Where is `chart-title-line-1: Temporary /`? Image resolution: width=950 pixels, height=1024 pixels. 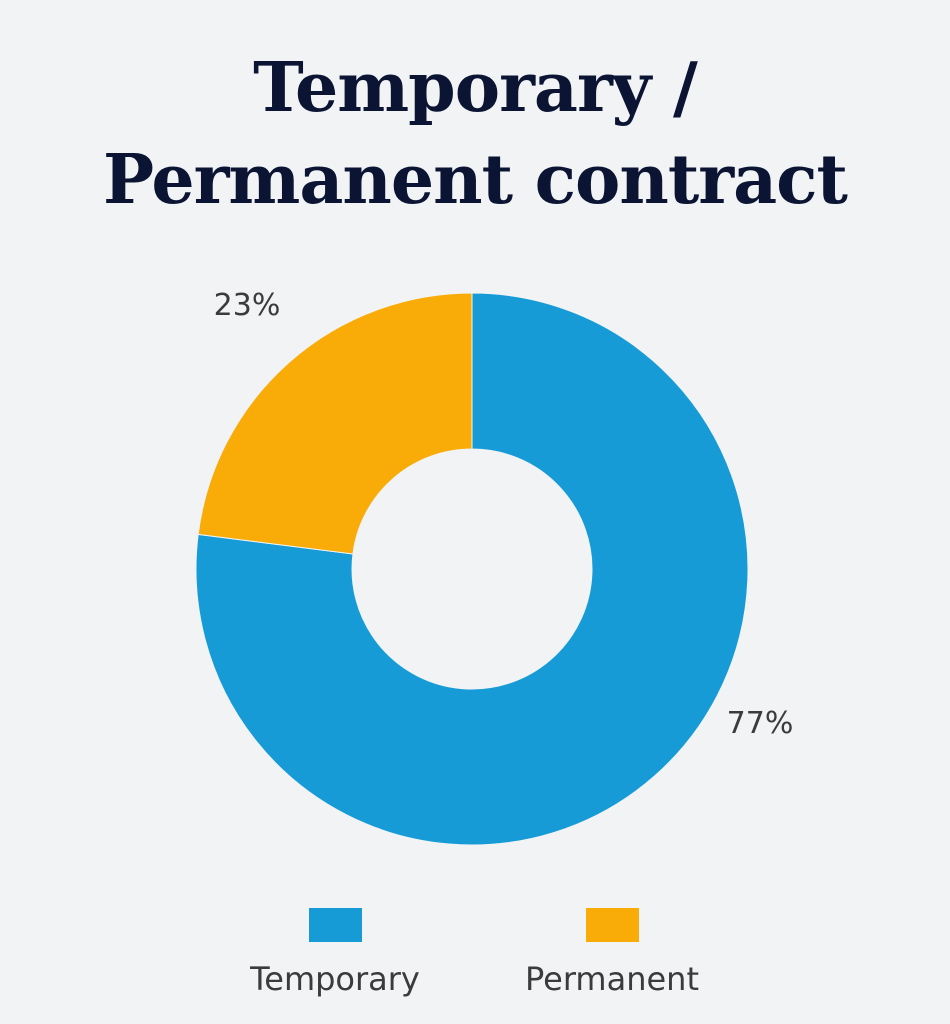
chart-title-line-1: Temporary / is located at coordinates (475, 88).